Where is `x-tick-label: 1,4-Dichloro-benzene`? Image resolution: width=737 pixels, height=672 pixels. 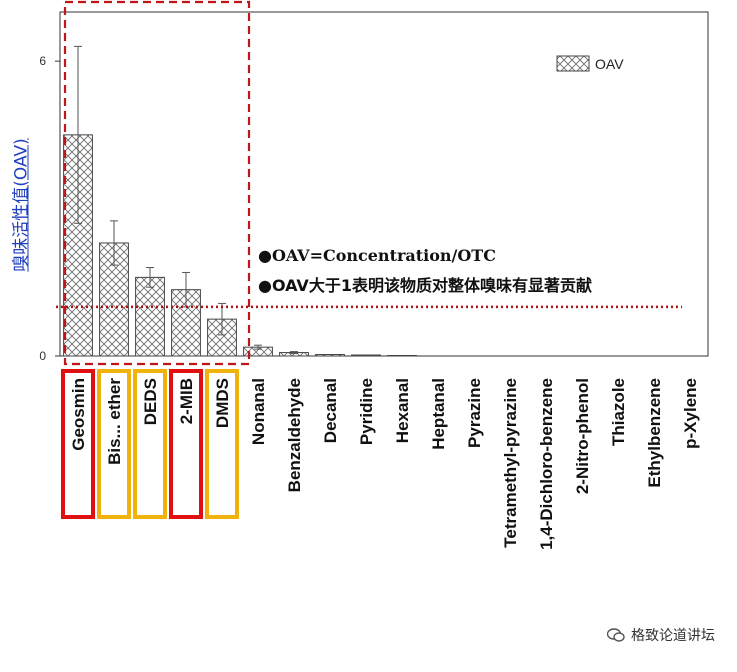 x-tick-label: 1,4-Dichloro-benzene is located at coordinates (546, 464).